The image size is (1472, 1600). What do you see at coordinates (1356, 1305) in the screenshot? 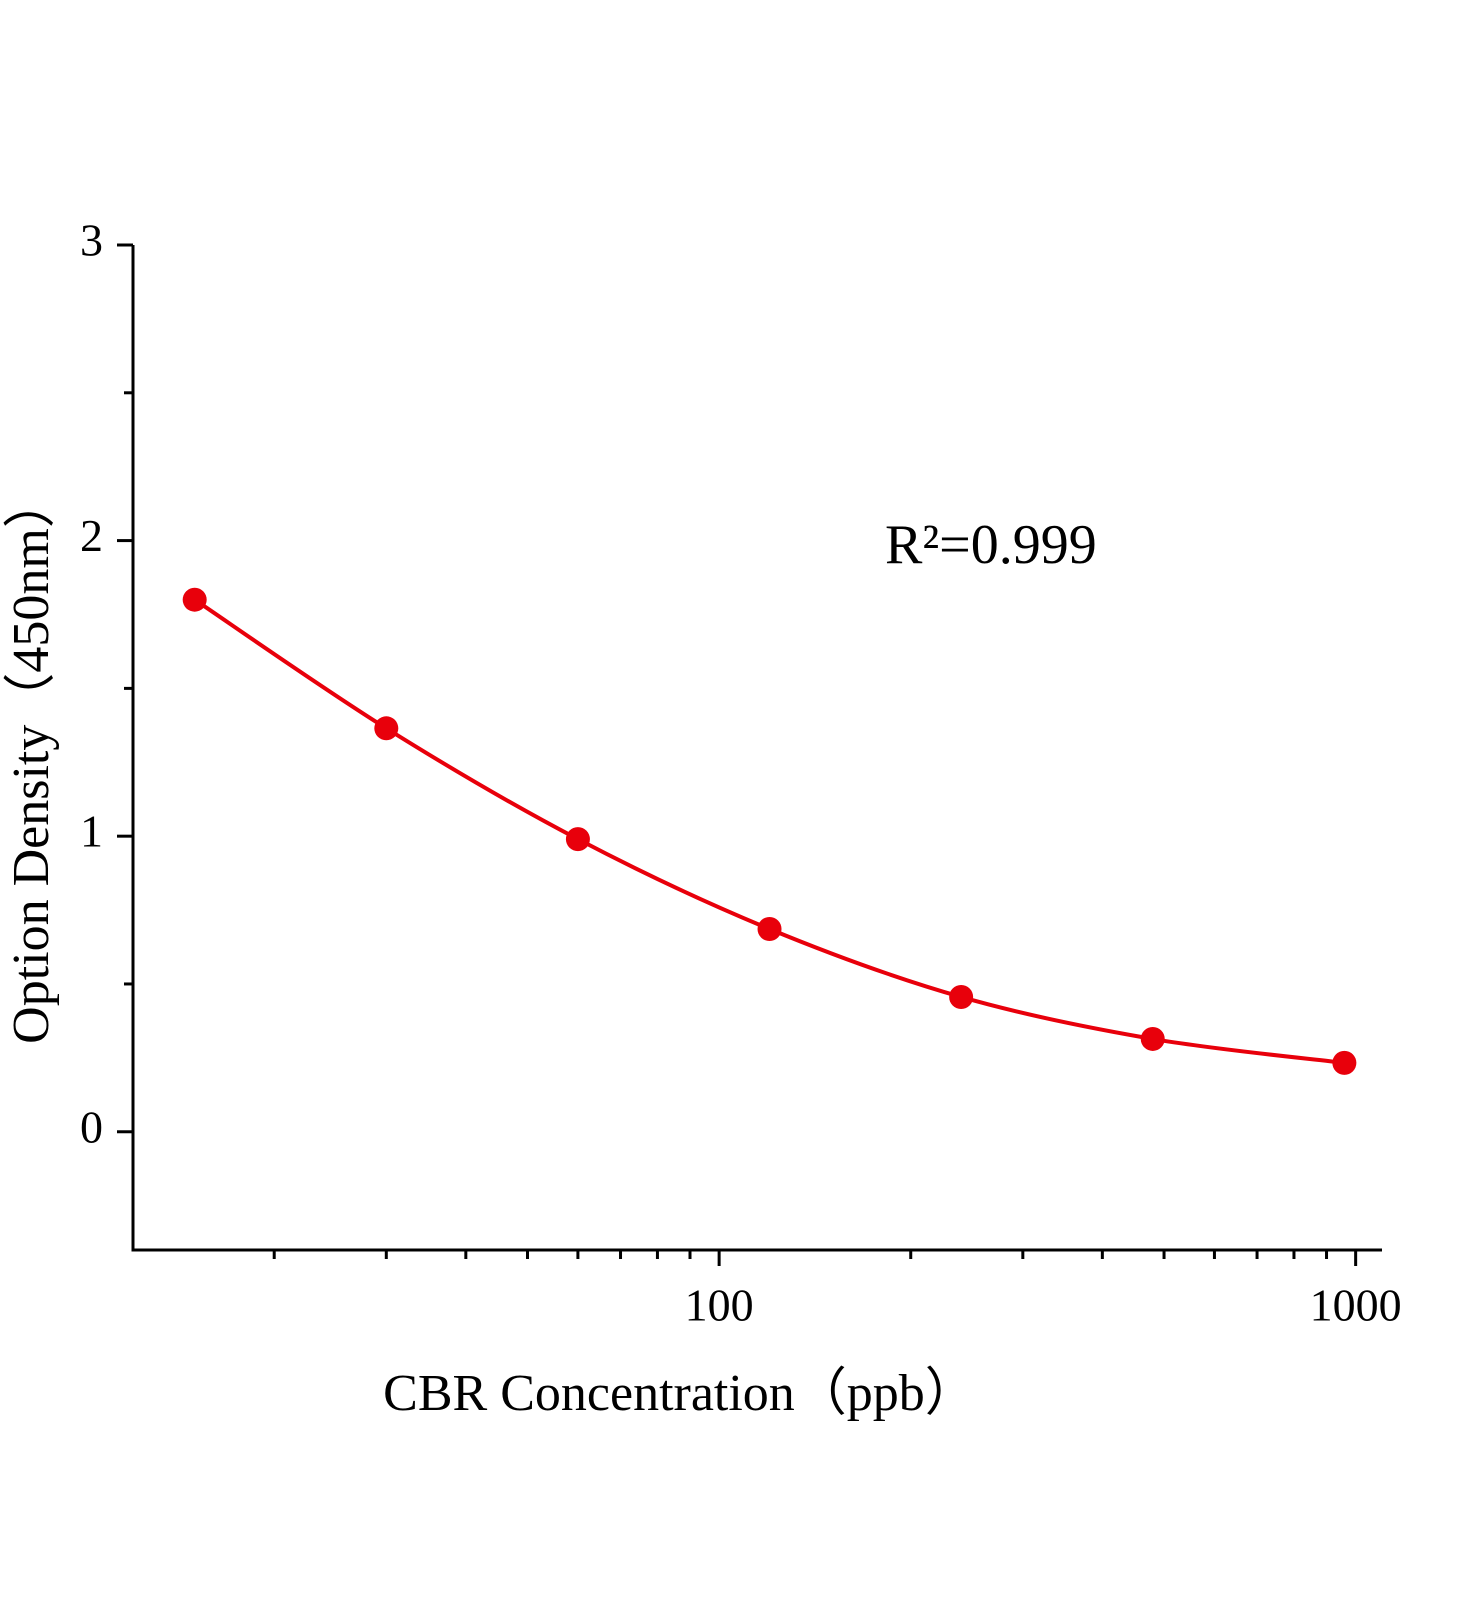
I see `x-tick-label: 1000` at bounding box center [1356, 1305].